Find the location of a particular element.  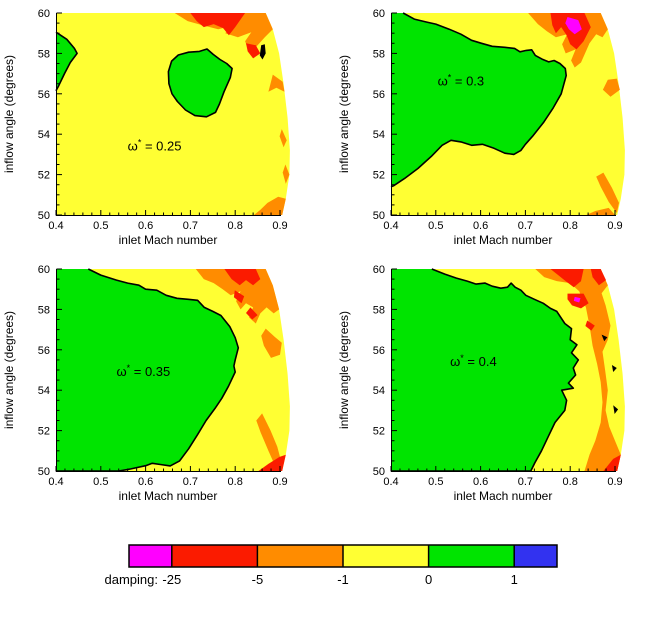

colorbar-svg: damping: -25 -5 -1 0 1 is located at coordinates (331, 565).